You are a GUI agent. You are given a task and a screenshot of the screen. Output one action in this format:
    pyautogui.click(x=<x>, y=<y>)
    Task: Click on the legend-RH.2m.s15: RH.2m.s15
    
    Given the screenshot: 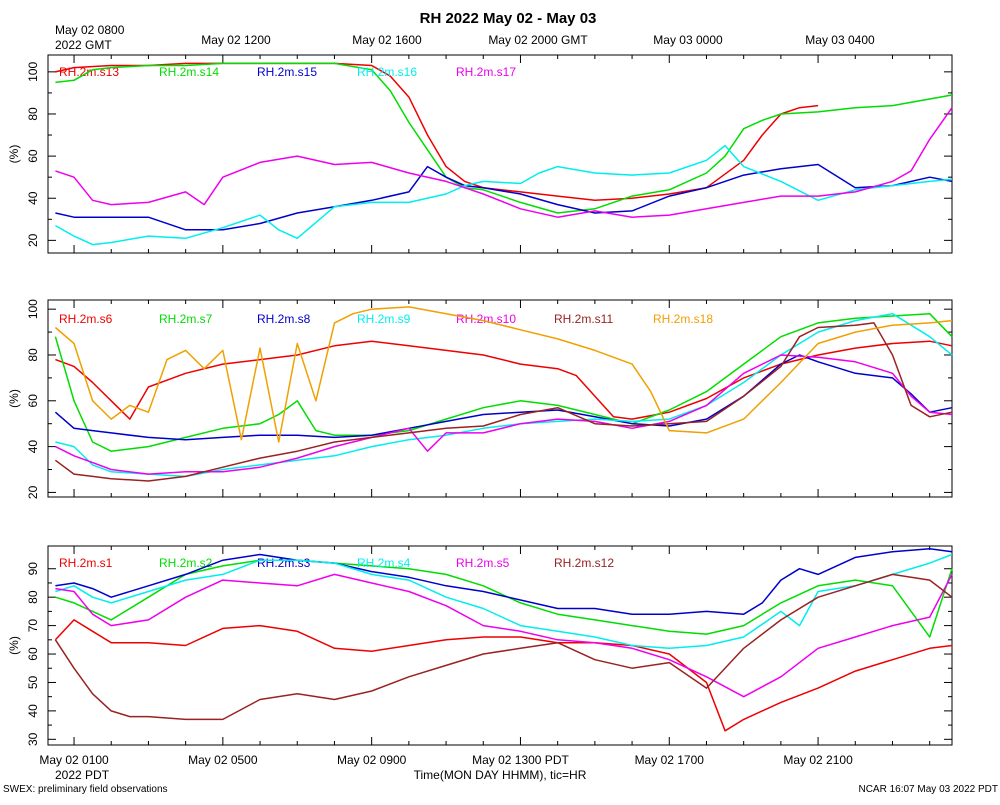 What is the action you would take?
    pyautogui.click(x=287, y=72)
    